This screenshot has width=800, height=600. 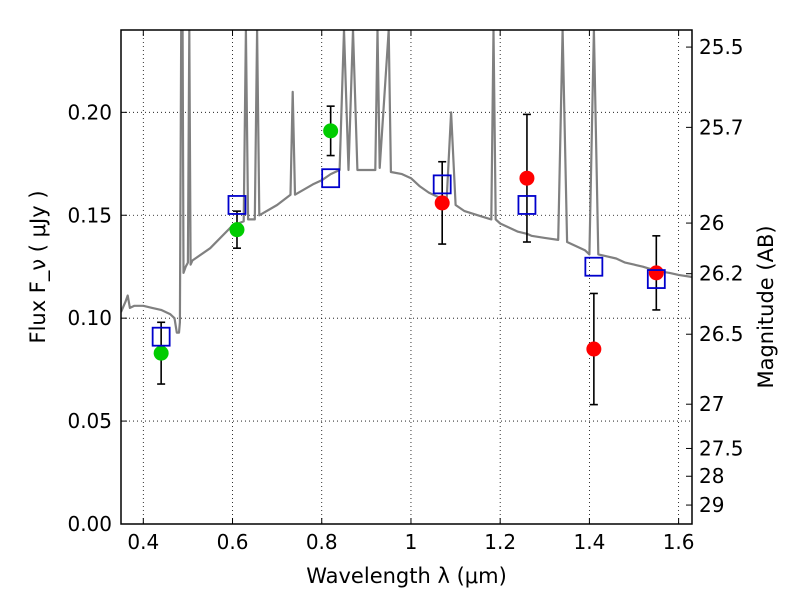 What do you see at coordinates (721, 274) in the screenshot?
I see `y2-tick-label: 26.2` at bounding box center [721, 274].